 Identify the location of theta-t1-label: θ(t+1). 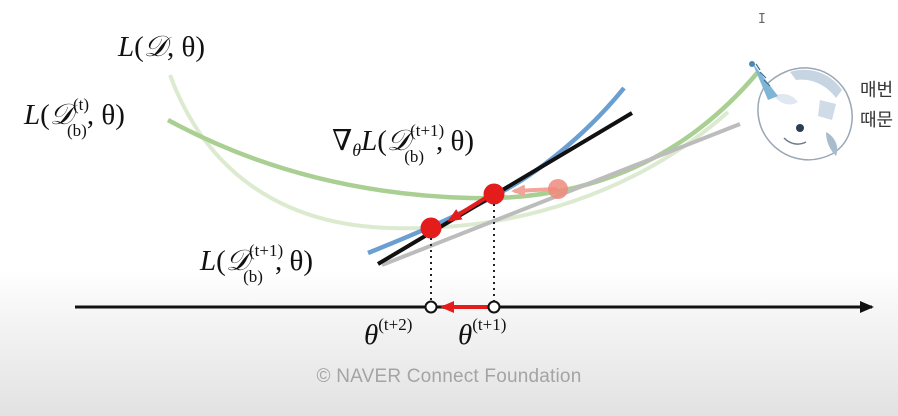
(482, 333).